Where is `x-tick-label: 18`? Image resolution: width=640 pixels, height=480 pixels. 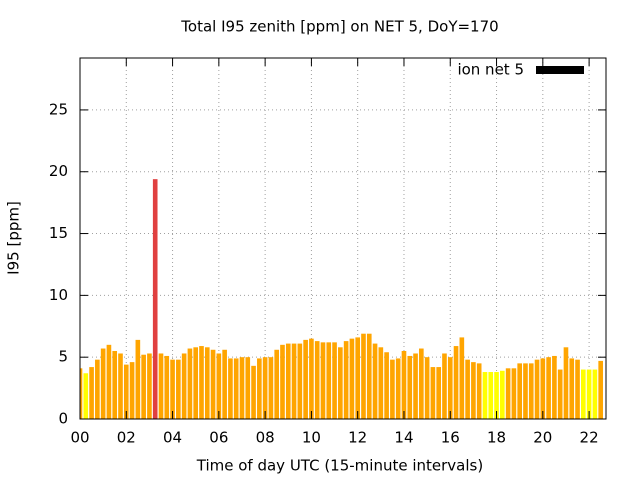 x-tick-label: 18 is located at coordinates (496, 438).